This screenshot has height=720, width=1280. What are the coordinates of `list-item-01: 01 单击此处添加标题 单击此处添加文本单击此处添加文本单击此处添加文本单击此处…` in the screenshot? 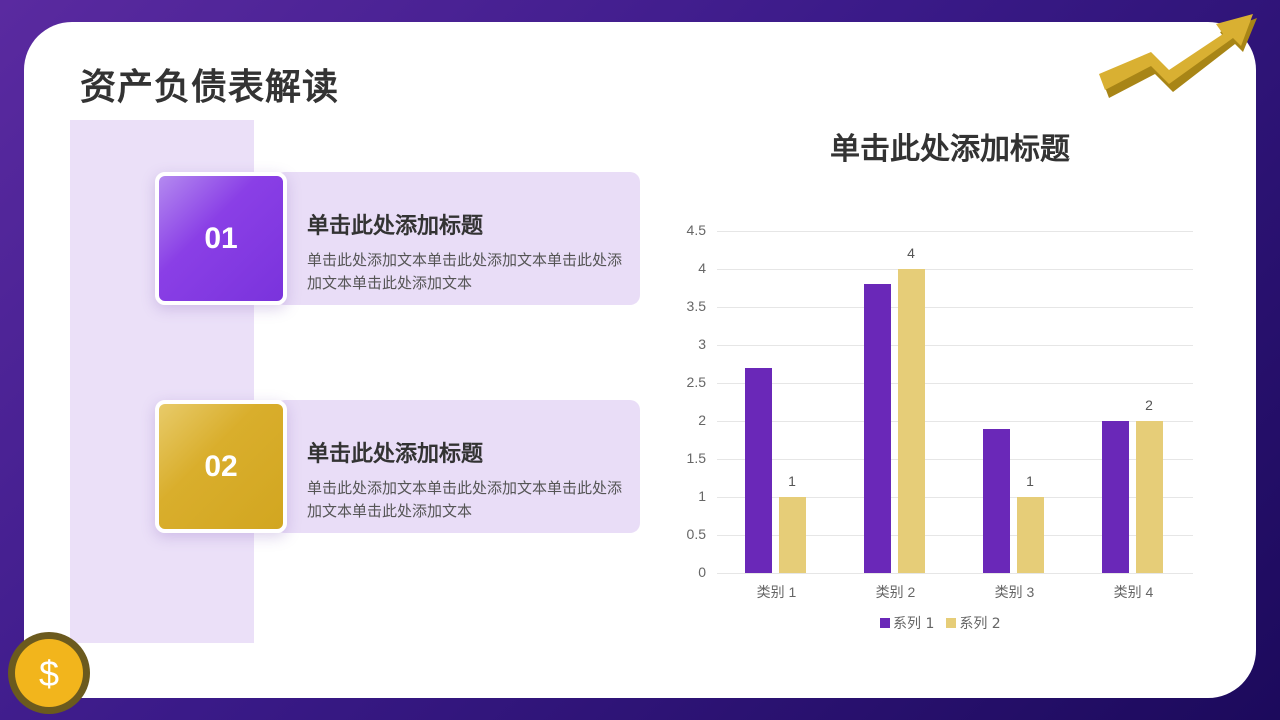 It's located at (397, 238).